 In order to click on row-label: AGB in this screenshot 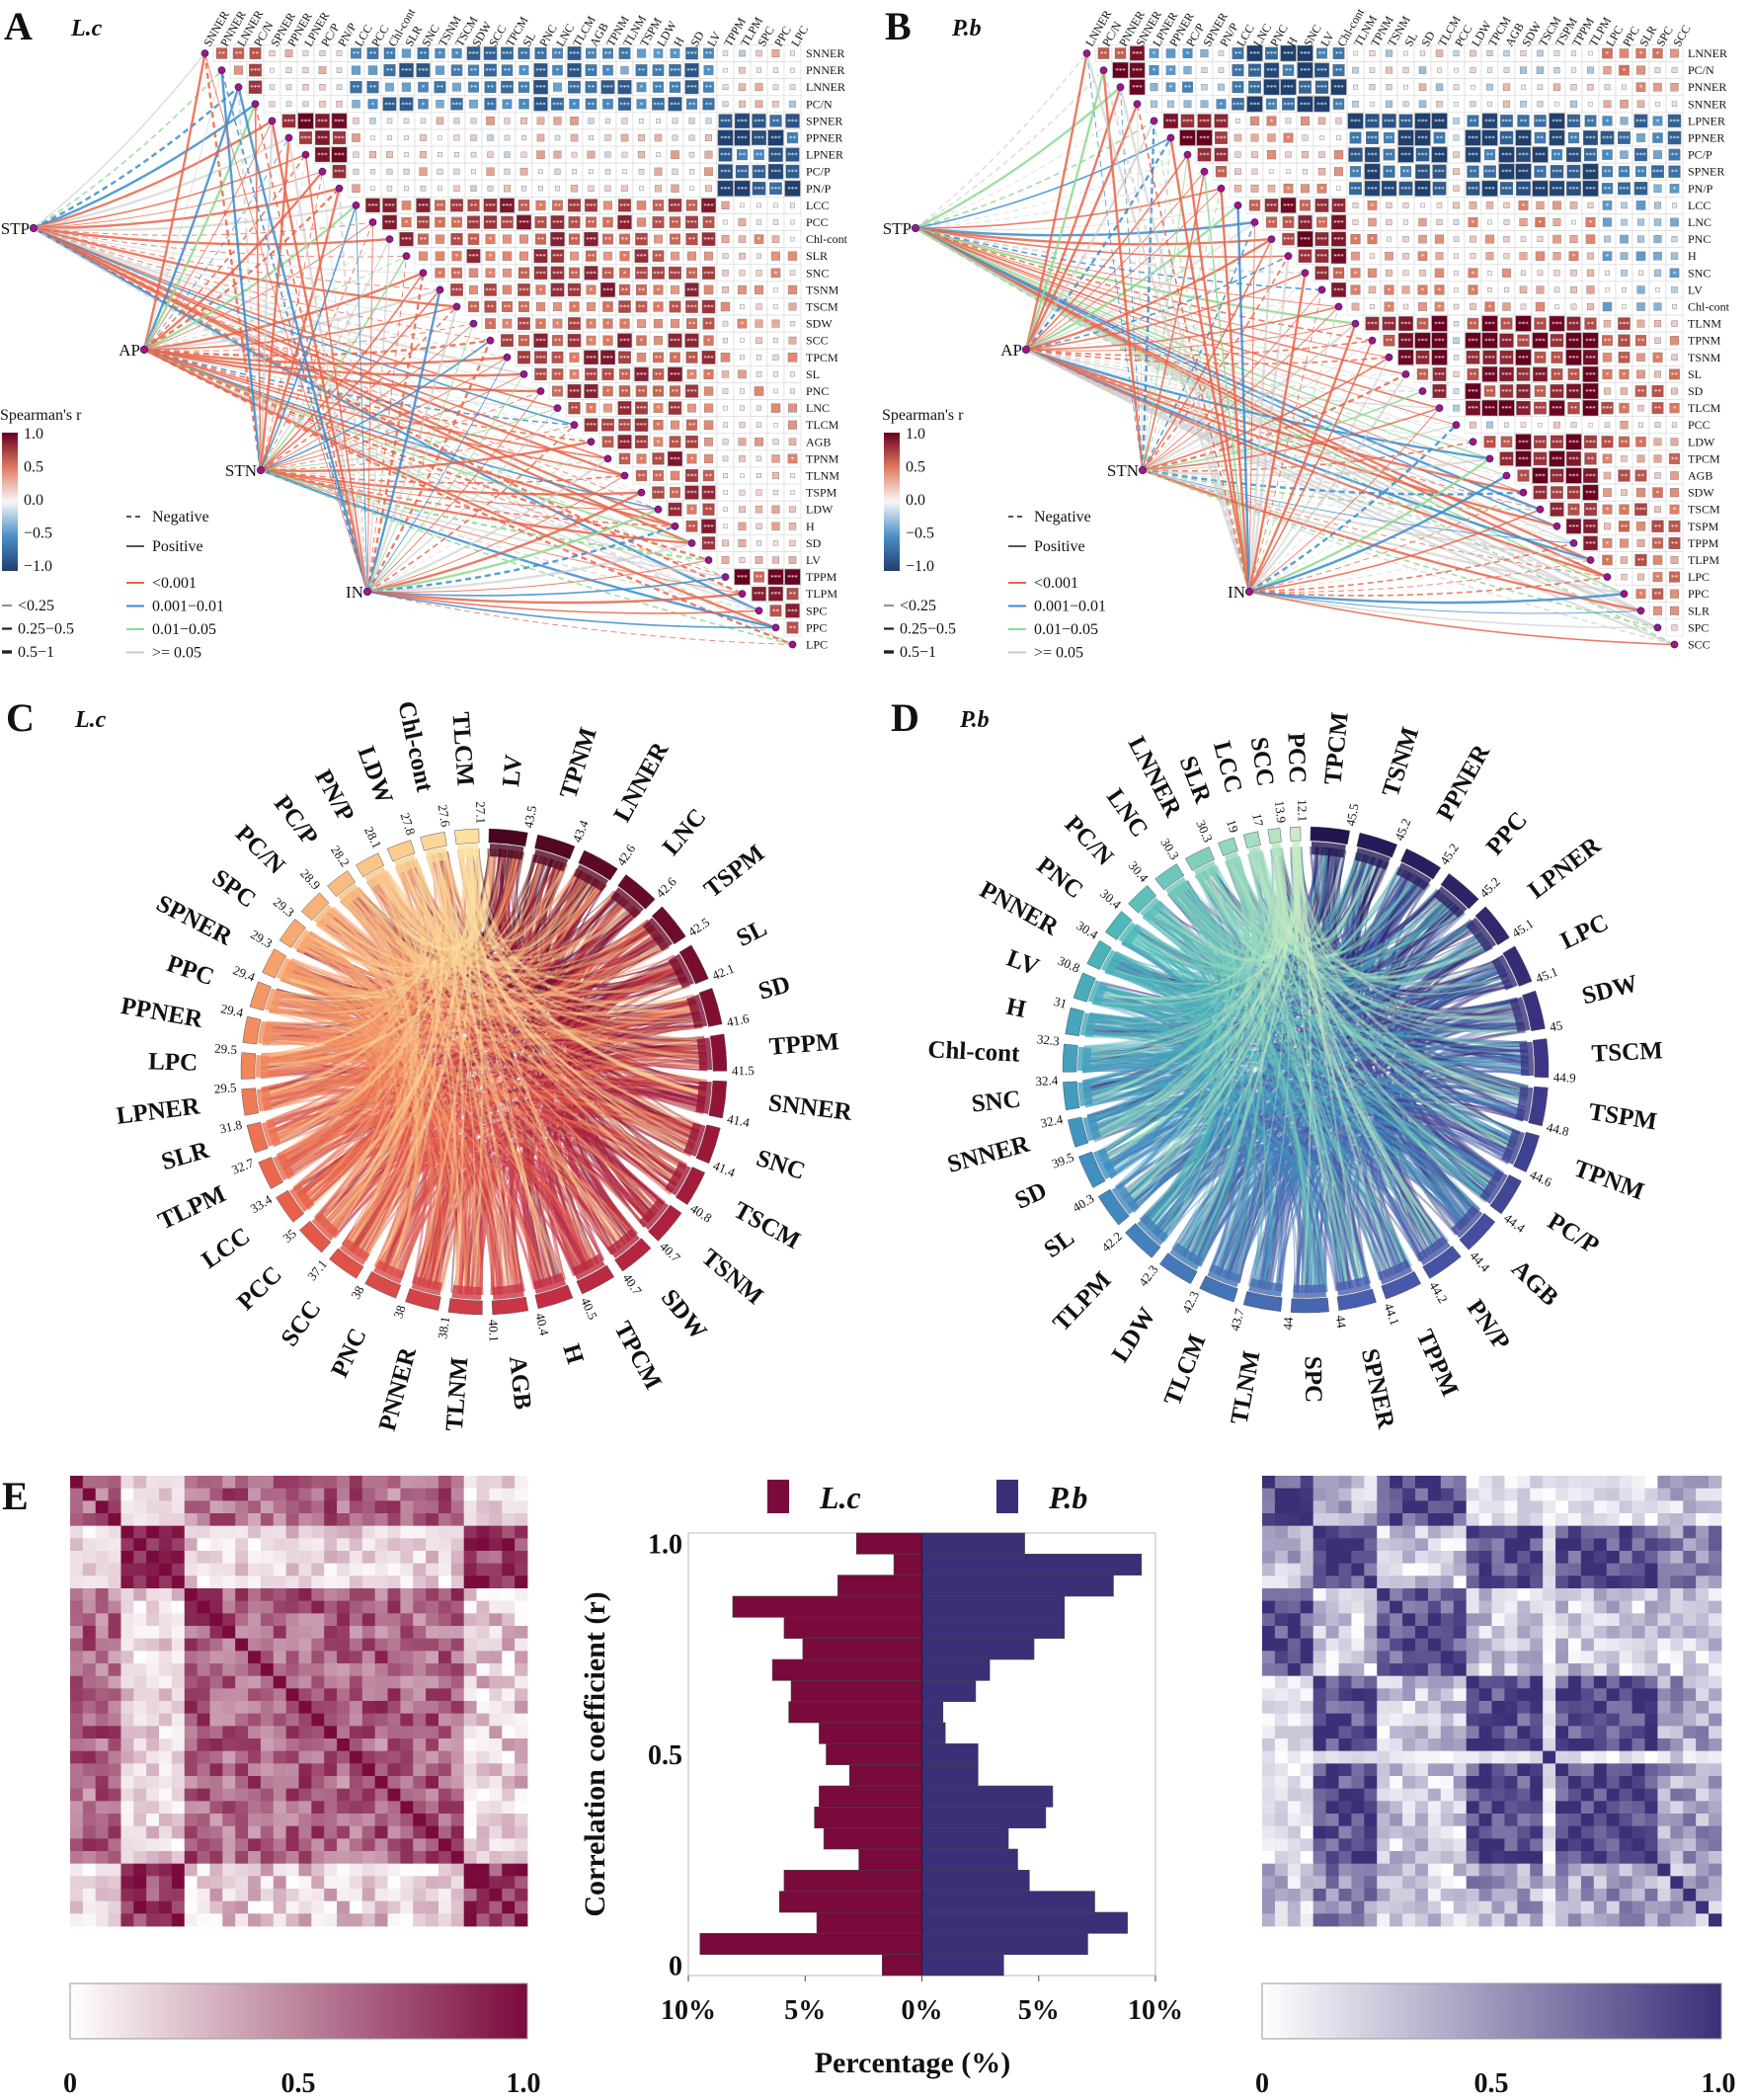, I will do `click(818, 441)`.